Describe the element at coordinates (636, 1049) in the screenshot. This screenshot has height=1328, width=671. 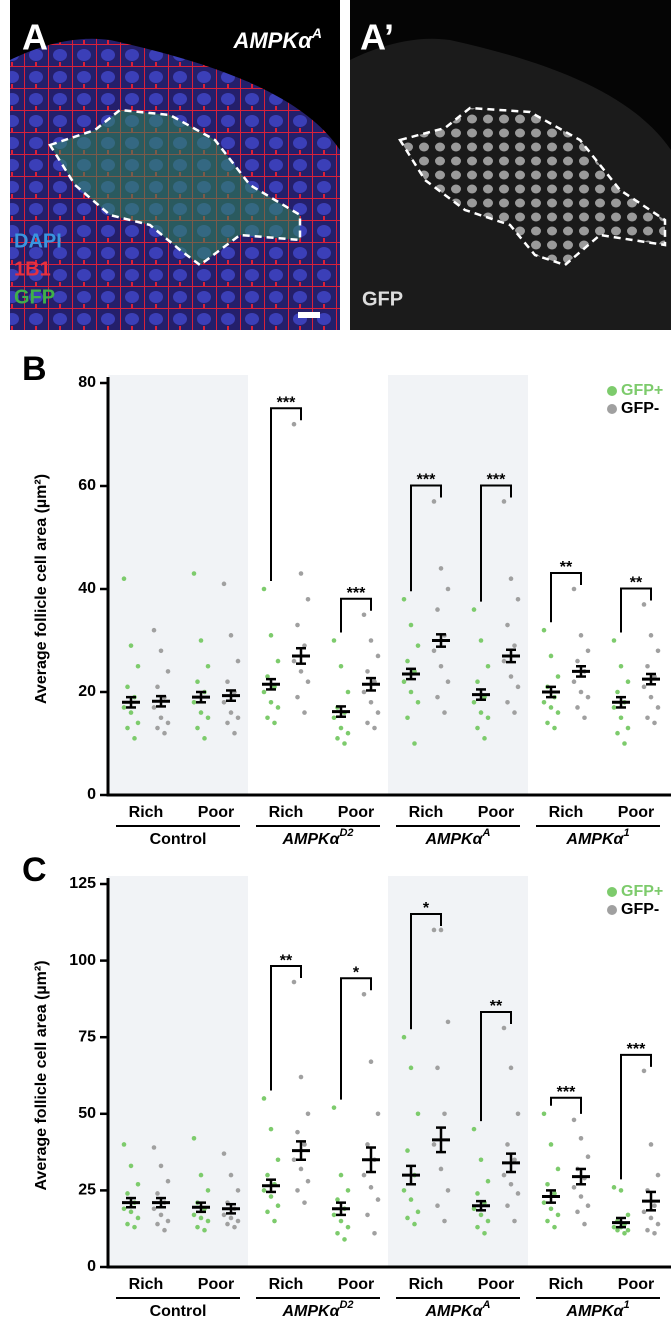
I see `significance-label: ***` at that location.